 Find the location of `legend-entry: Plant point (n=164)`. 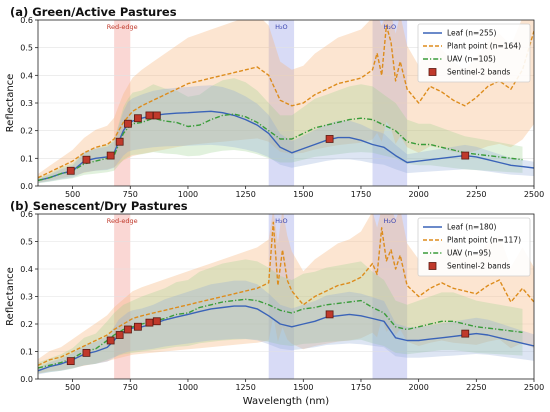

legend-entry: Plant point (n=164) is located at coordinates (484, 46).